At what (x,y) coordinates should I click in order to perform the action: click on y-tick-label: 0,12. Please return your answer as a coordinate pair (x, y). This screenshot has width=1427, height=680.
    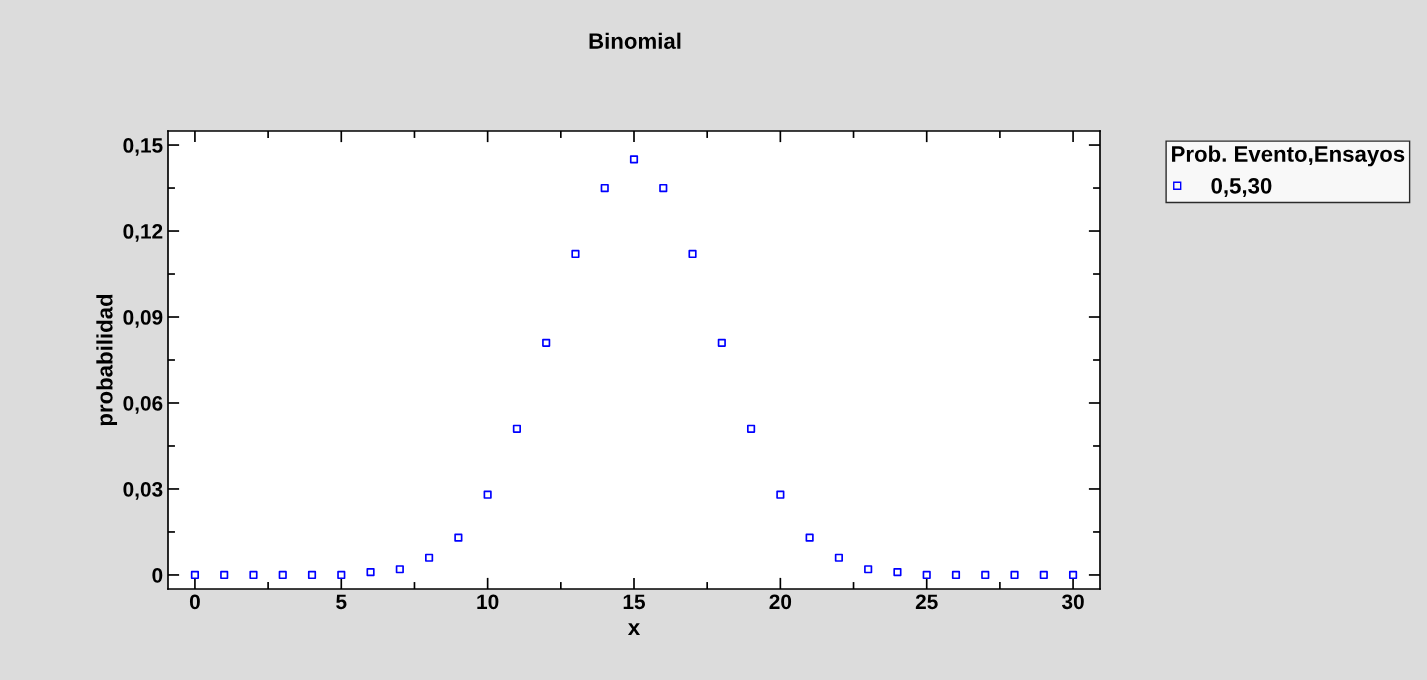
    Looking at the image, I should click on (143, 233).